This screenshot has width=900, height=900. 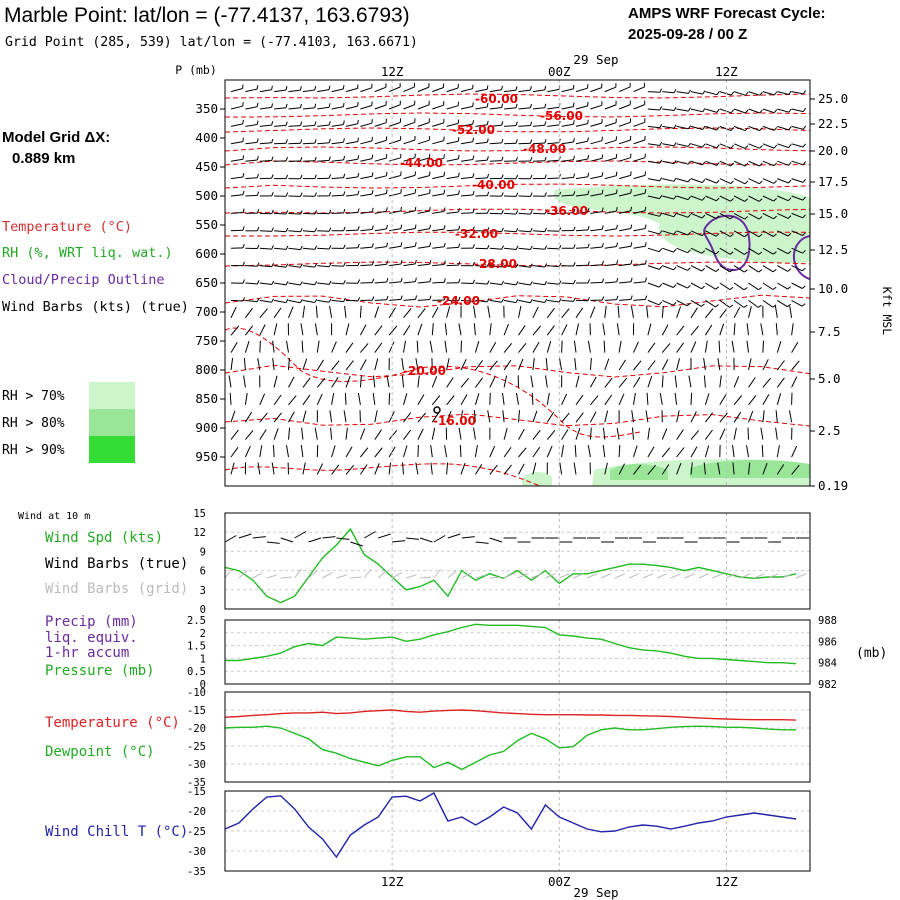 What do you see at coordinates (829, 378) in the screenshot?
I see `height-tick: 5.0` at bounding box center [829, 378].